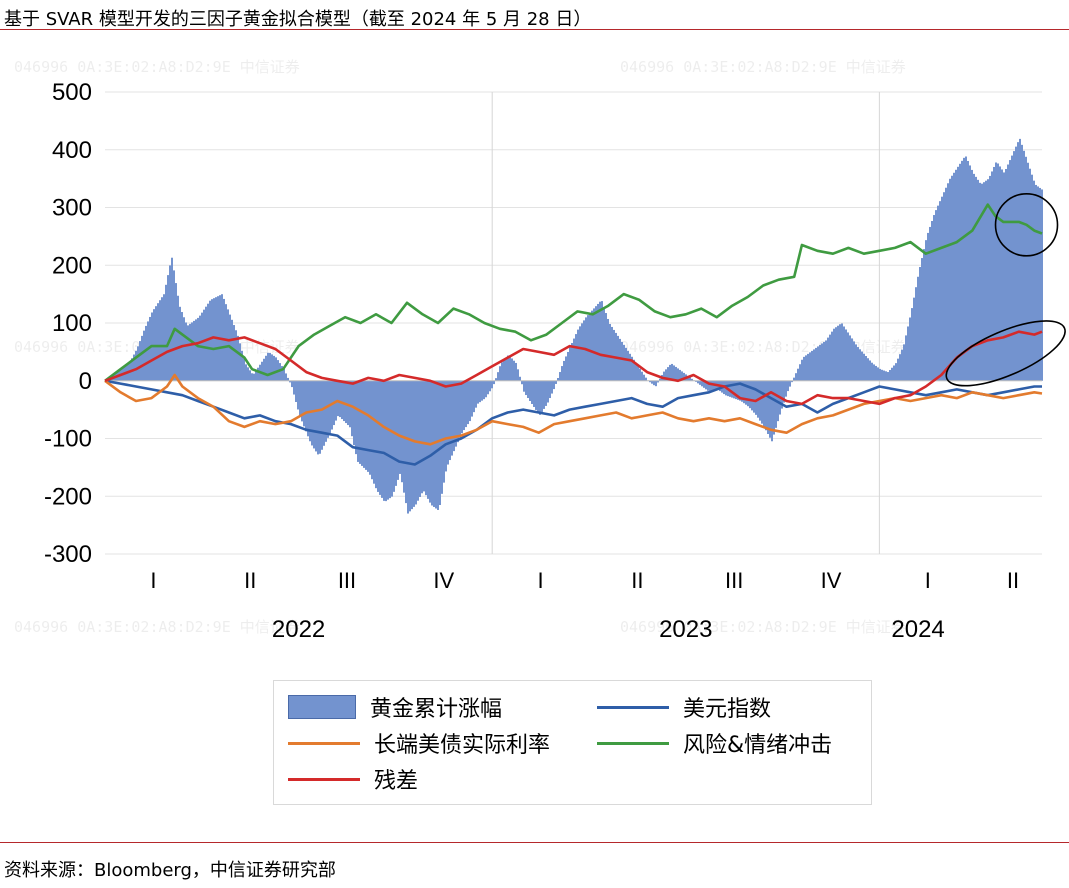 This screenshot has height=888, width=1069. Describe the element at coordinates (462, 745) in the screenshot. I see `legend-label-real-rate: 长端美债实际利率` at that location.